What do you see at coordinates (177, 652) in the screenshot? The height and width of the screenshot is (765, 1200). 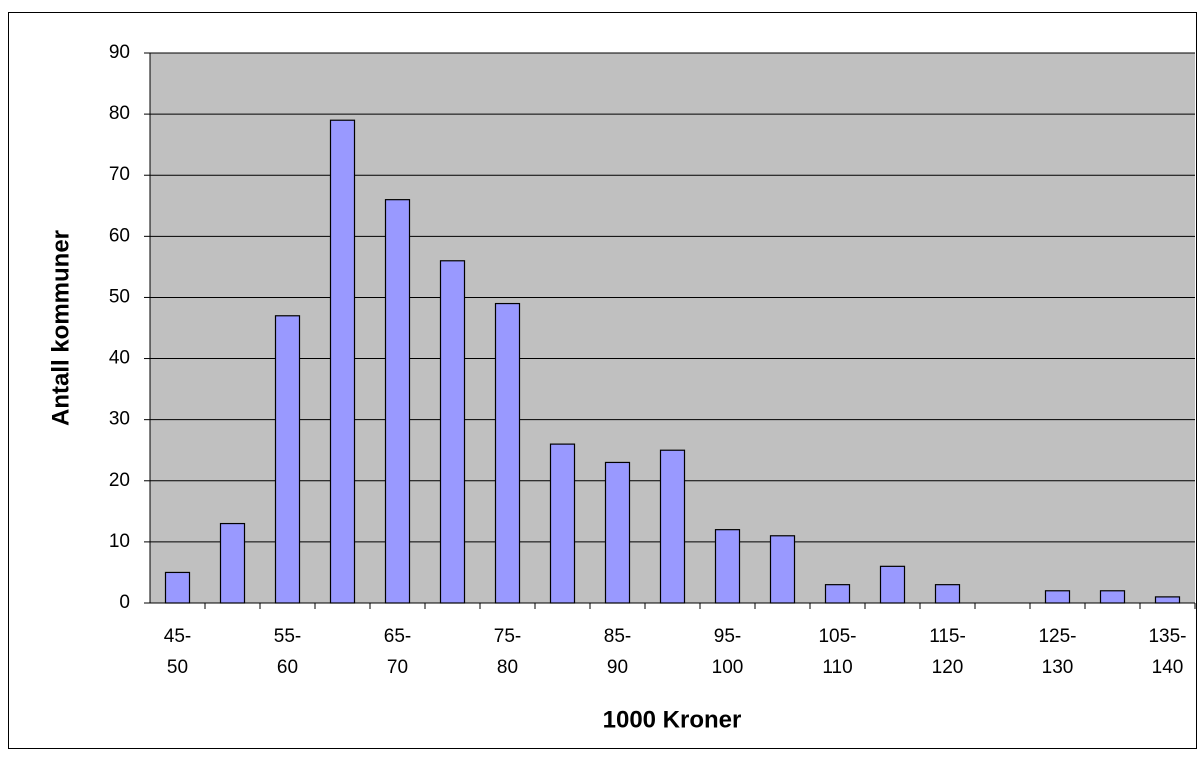 I see `x-tick-label: 45-50` at bounding box center [177, 652].